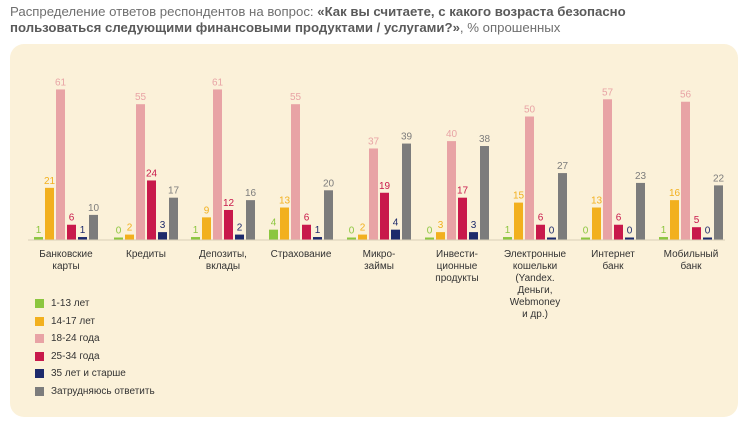 This screenshot has height=423, width=753. I want to click on category-label: Интернет, so click(613, 254).